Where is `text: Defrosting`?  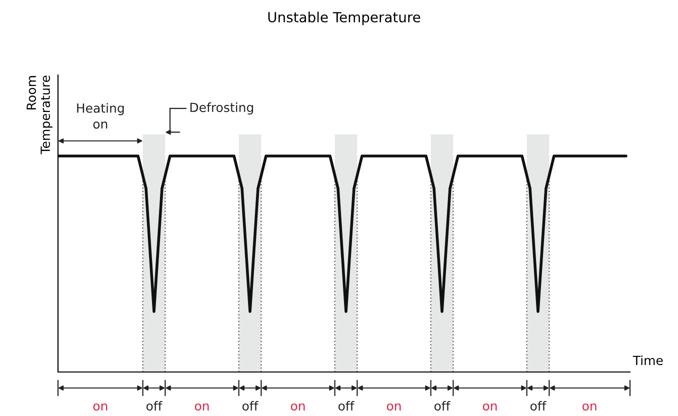
text: Defrosting is located at coordinates (222, 108).